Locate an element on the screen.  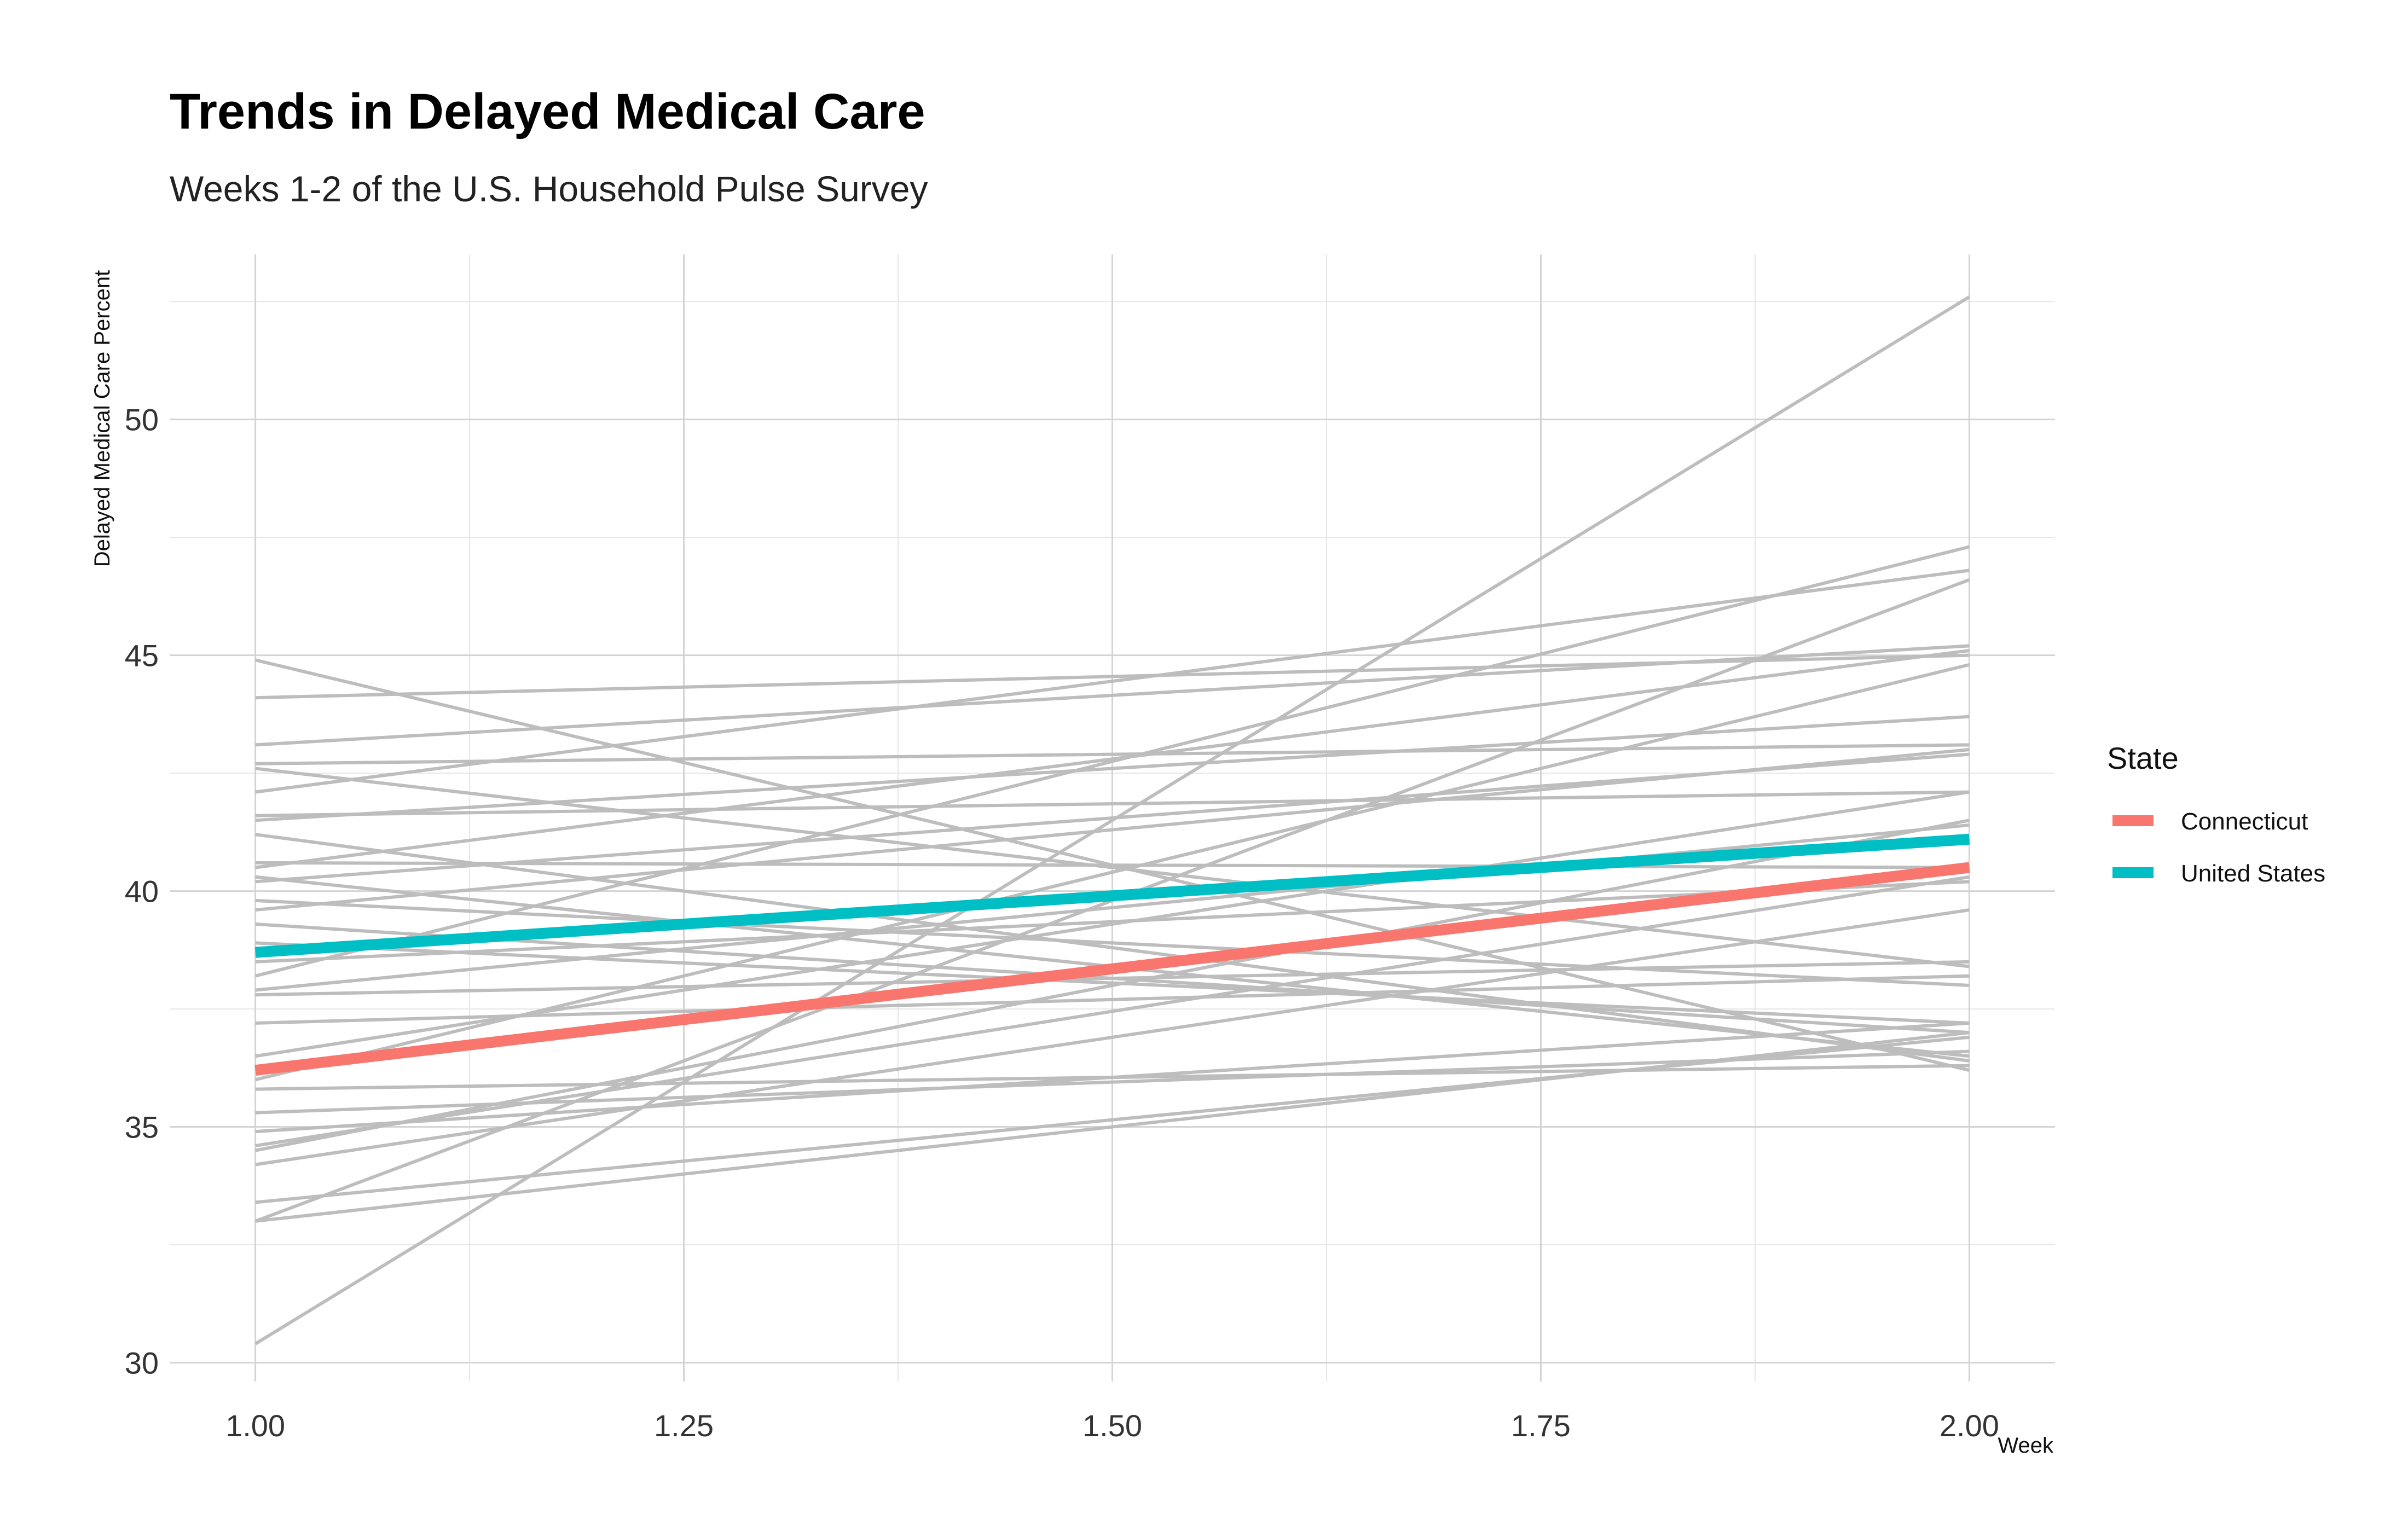
legend: State Connecticut United States is located at coordinates (2216, 814).